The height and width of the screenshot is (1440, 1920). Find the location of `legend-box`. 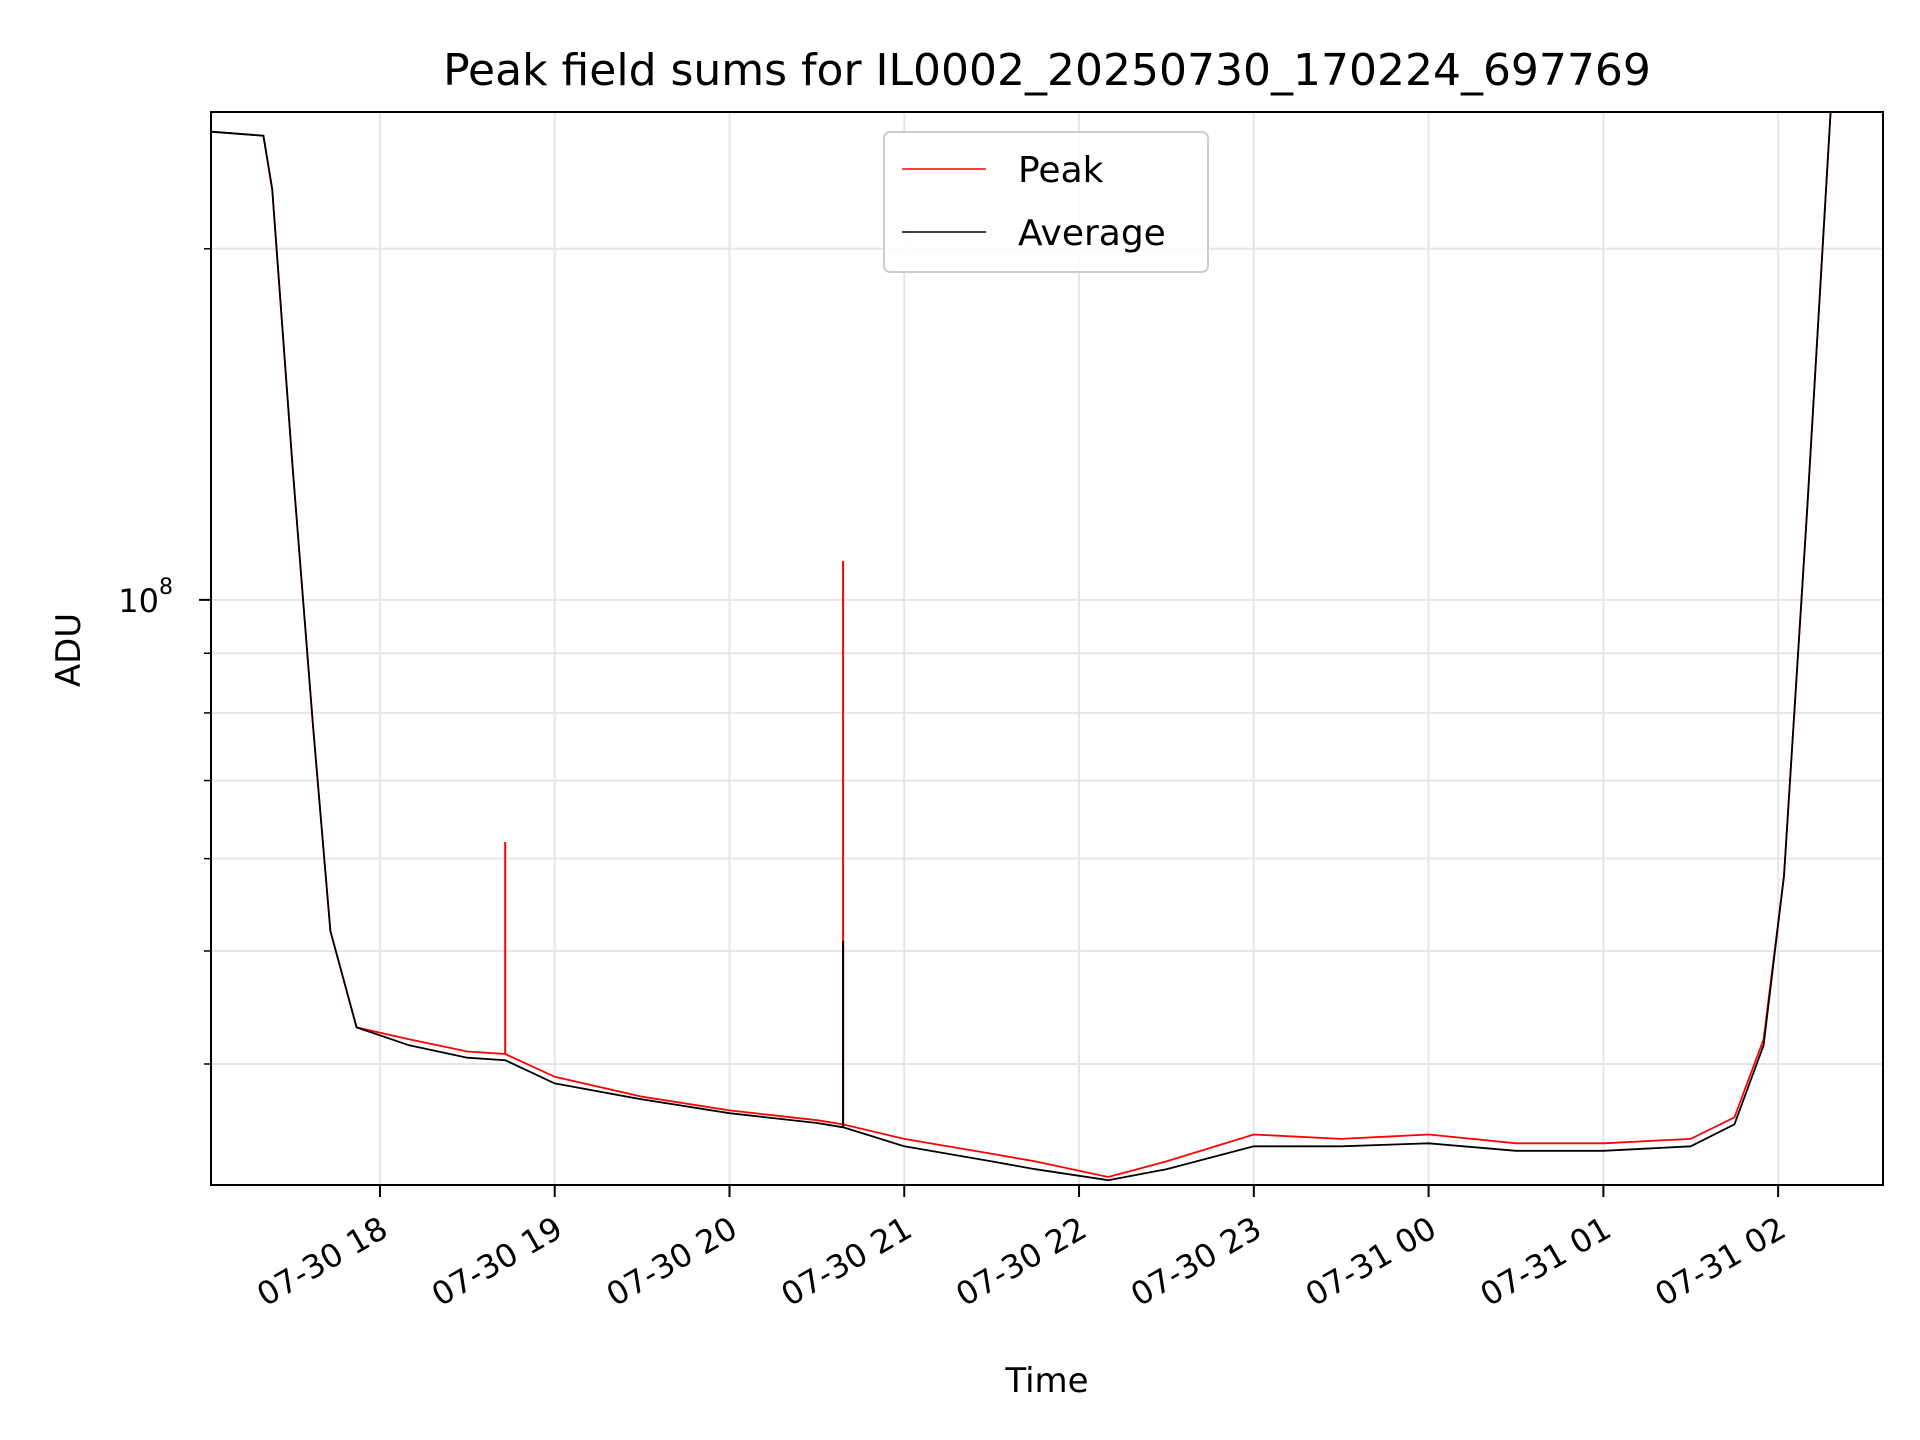

legend-box is located at coordinates (1046, 202).